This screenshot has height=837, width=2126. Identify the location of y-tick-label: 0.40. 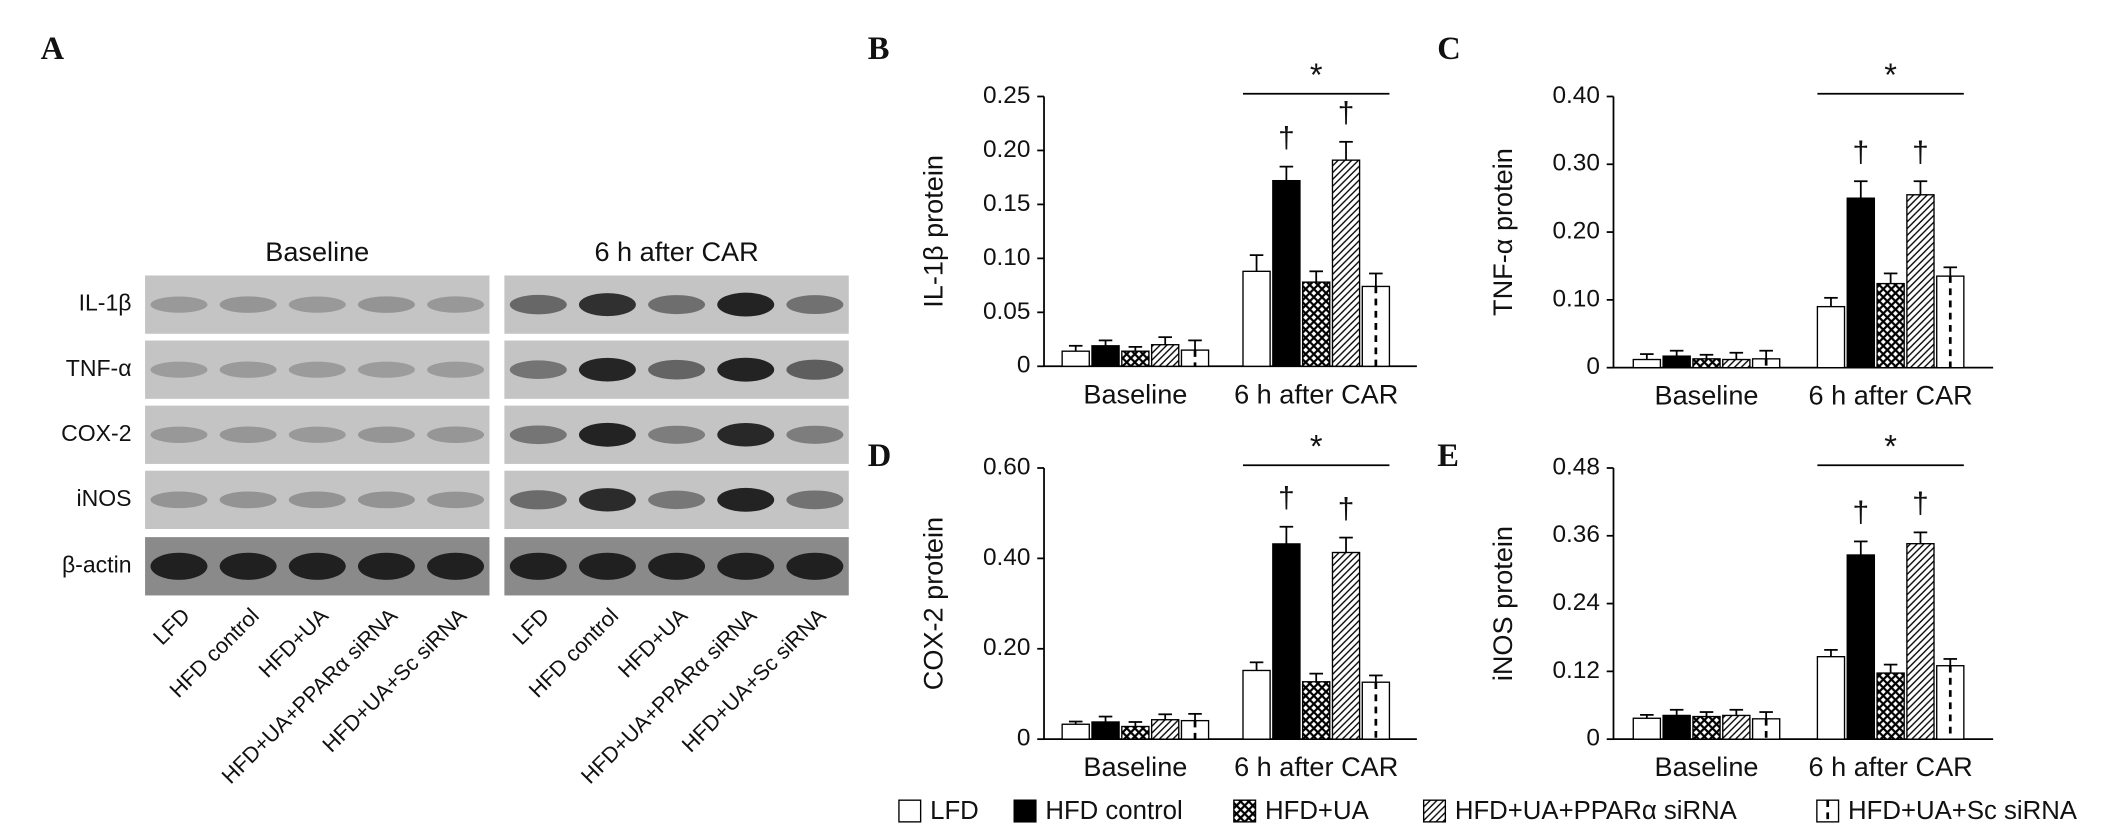
(1006, 557).